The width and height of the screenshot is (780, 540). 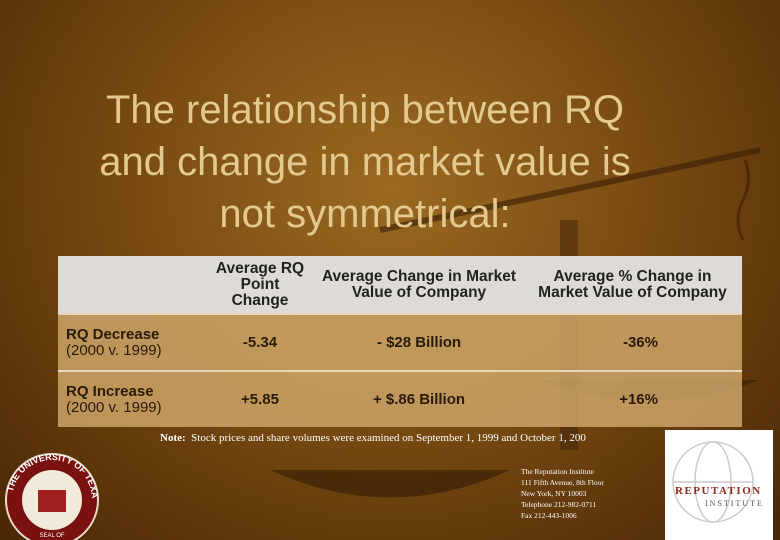 I want to click on corner-cell, so click(x=131, y=285).